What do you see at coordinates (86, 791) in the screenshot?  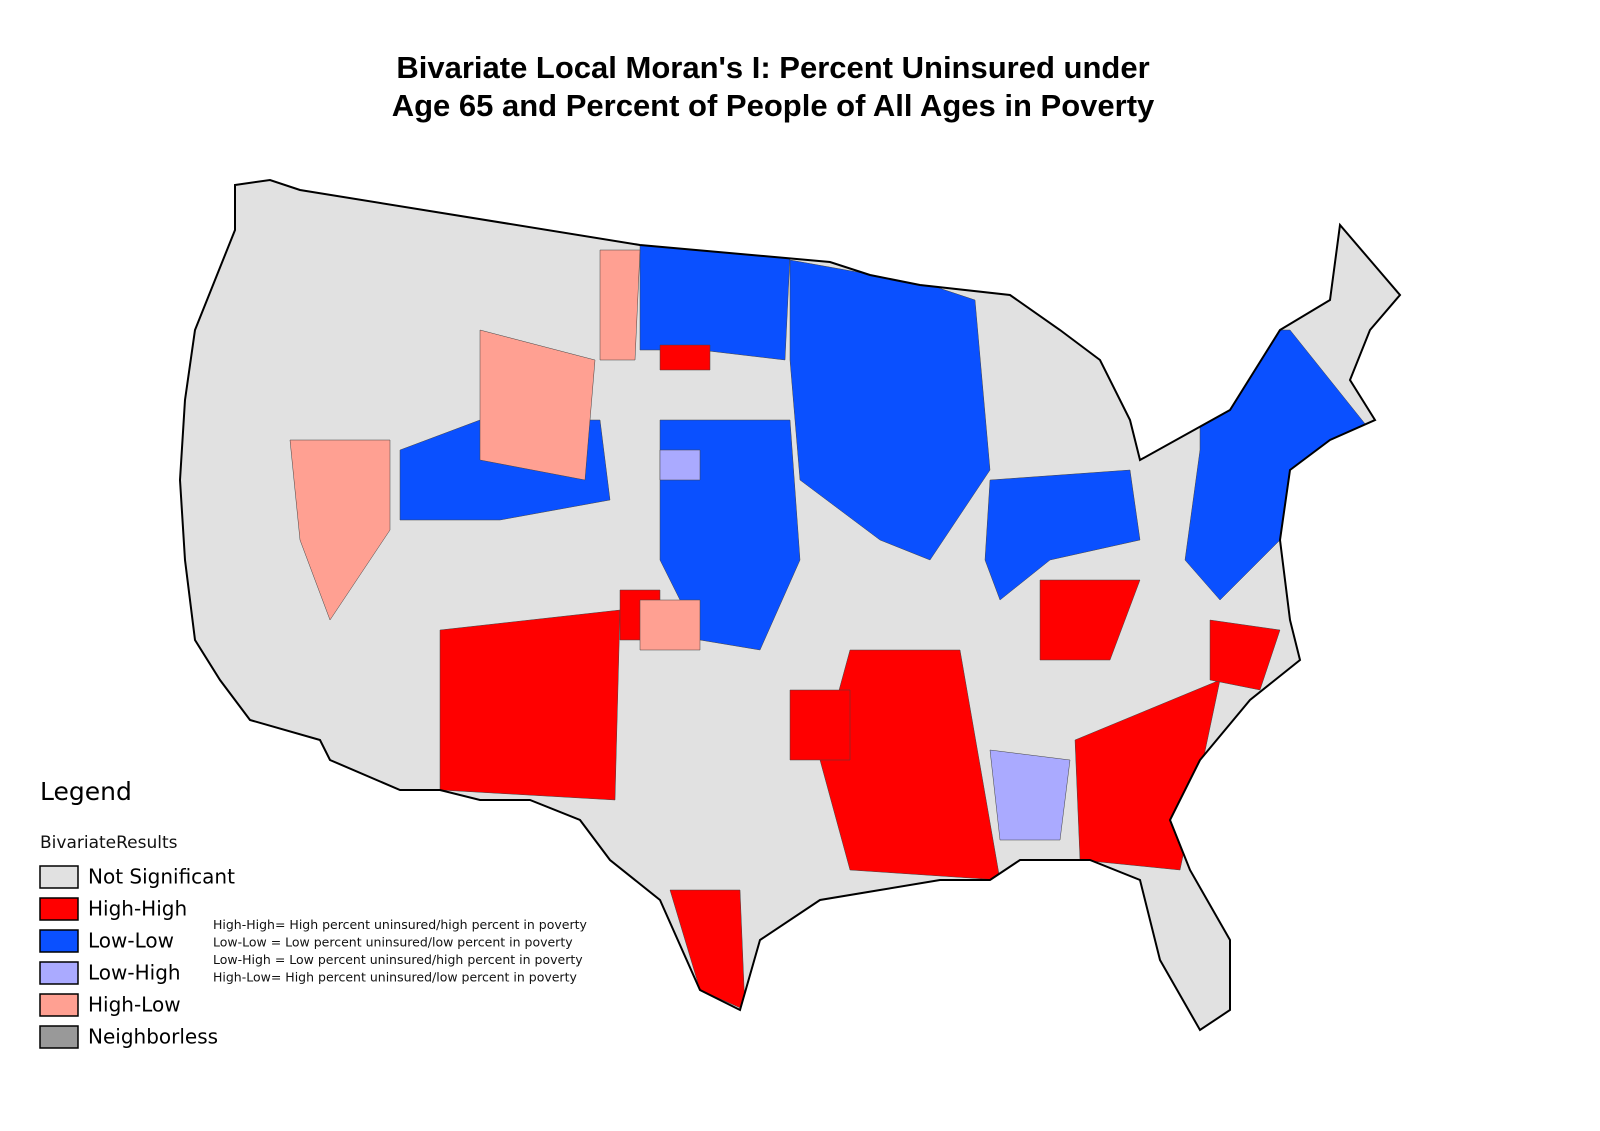 I see `legend-heading: Legend` at bounding box center [86, 791].